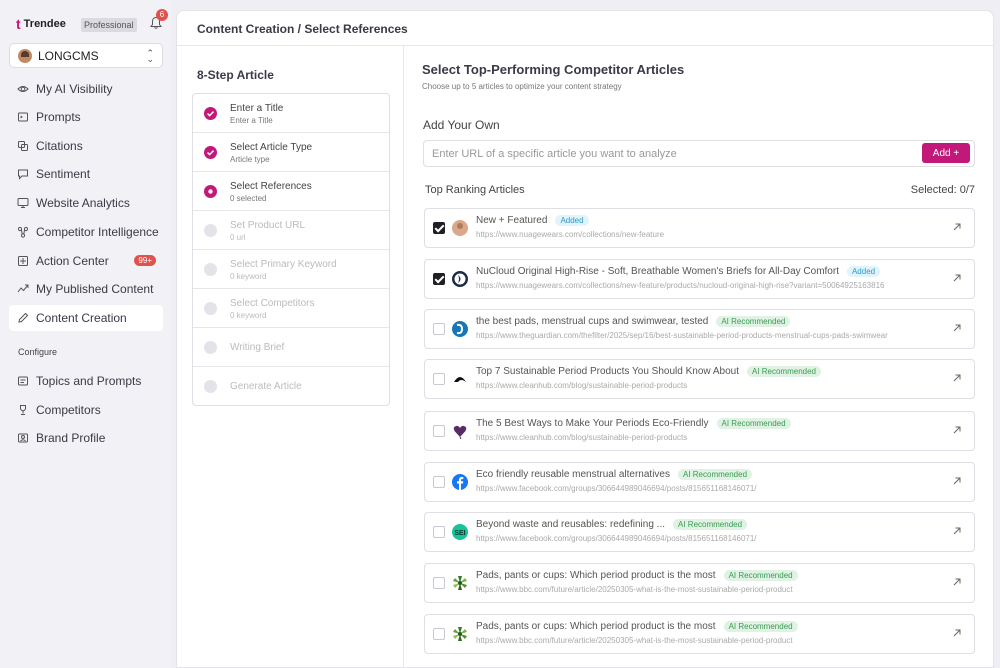  Describe the element at coordinates (86, 174) in the screenshot. I see `sidebar-item-sentiment: Sentiment` at that location.